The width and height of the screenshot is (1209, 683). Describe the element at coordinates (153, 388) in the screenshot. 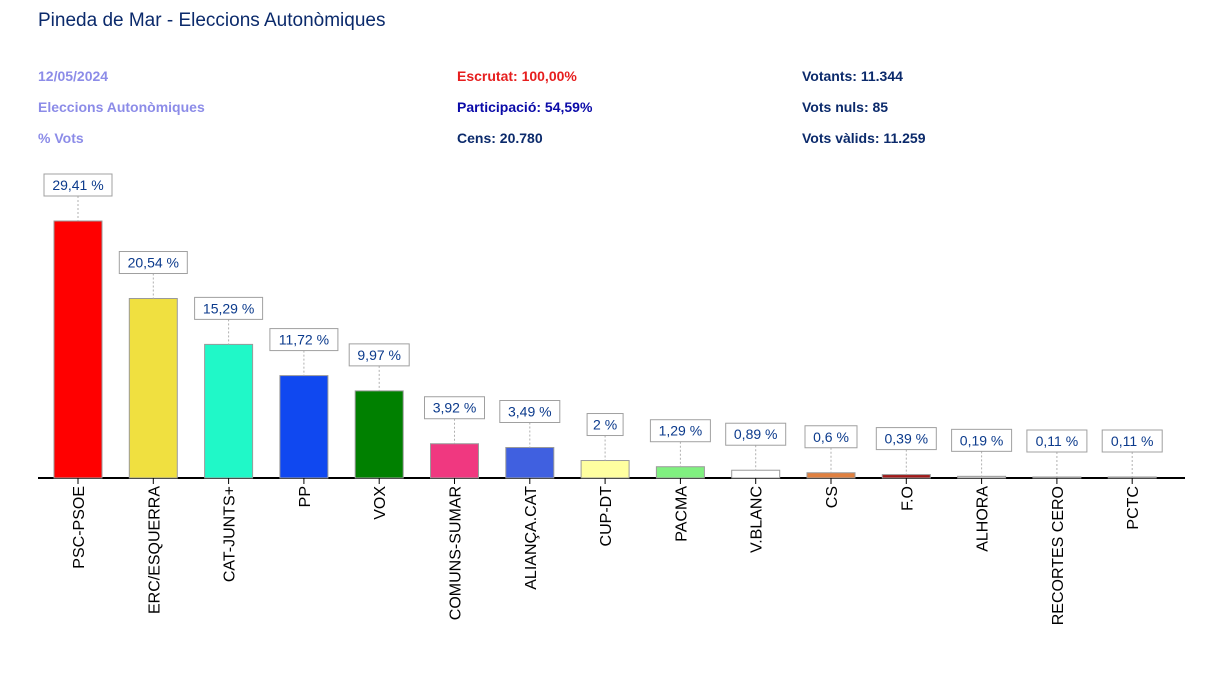

I see `bar-erc-esquerra` at that location.